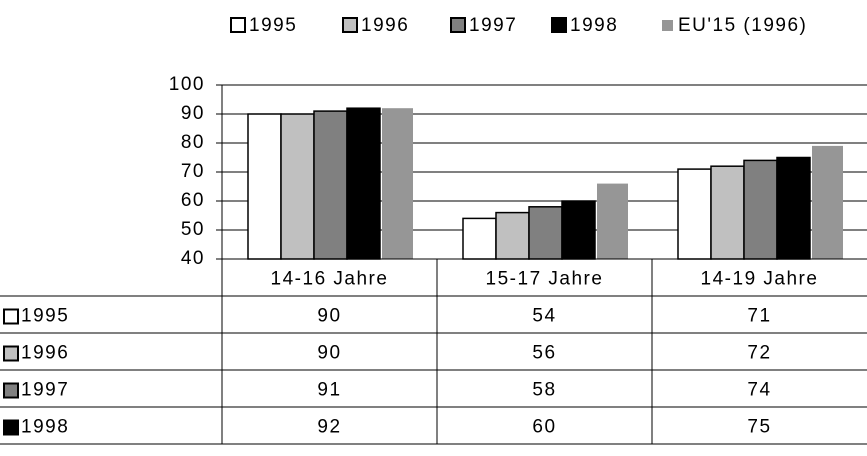  Describe the element at coordinates (594, 25) in the screenshot. I see `legend-label: 1998` at that location.